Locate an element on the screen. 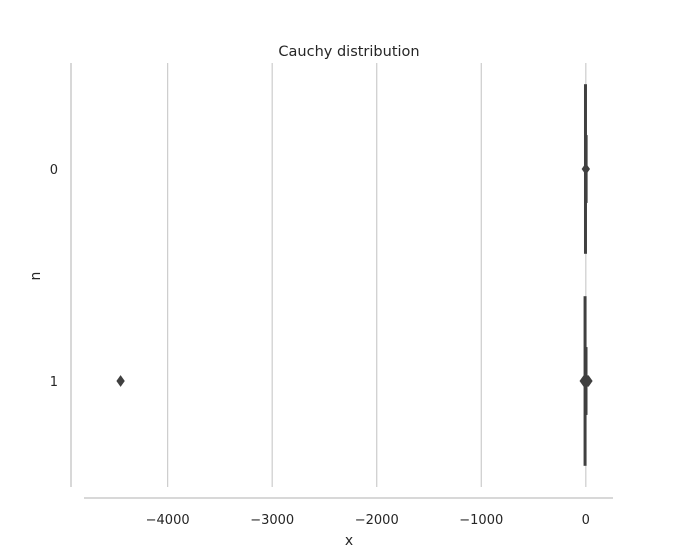  y-tick-label: 0 is located at coordinates (54, 170).